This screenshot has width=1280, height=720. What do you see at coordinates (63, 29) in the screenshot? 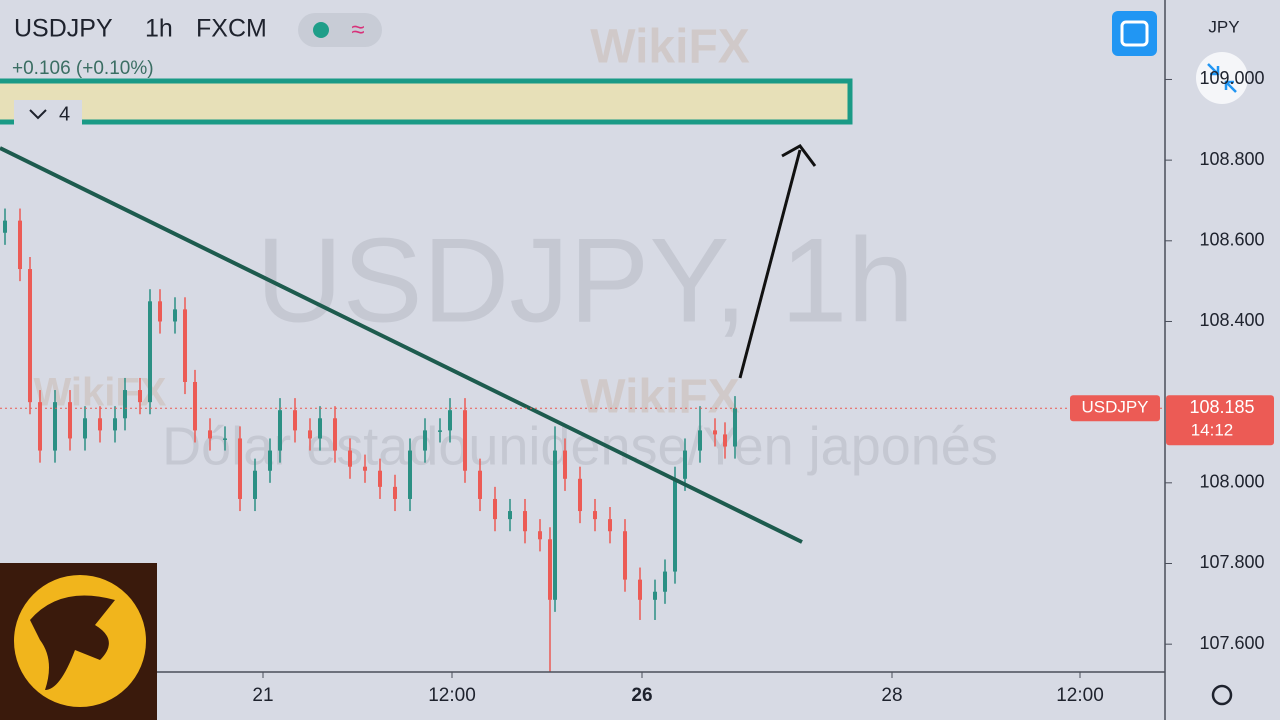
I see `symbol: USDJPY` at bounding box center [63, 29].